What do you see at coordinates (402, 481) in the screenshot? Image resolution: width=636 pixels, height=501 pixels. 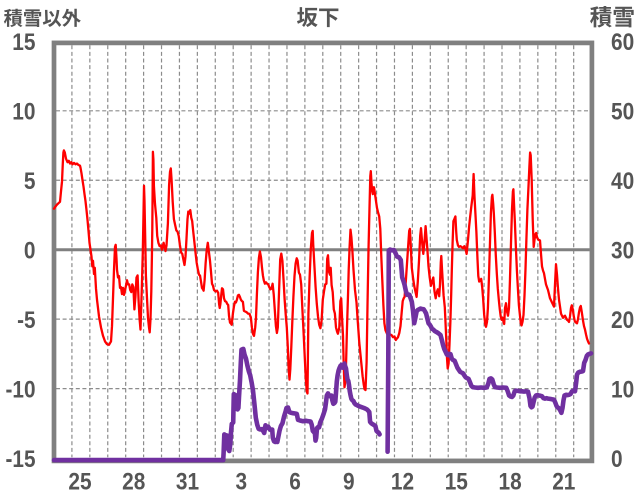 I see `svg-text: 12` at bounding box center [402, 481].